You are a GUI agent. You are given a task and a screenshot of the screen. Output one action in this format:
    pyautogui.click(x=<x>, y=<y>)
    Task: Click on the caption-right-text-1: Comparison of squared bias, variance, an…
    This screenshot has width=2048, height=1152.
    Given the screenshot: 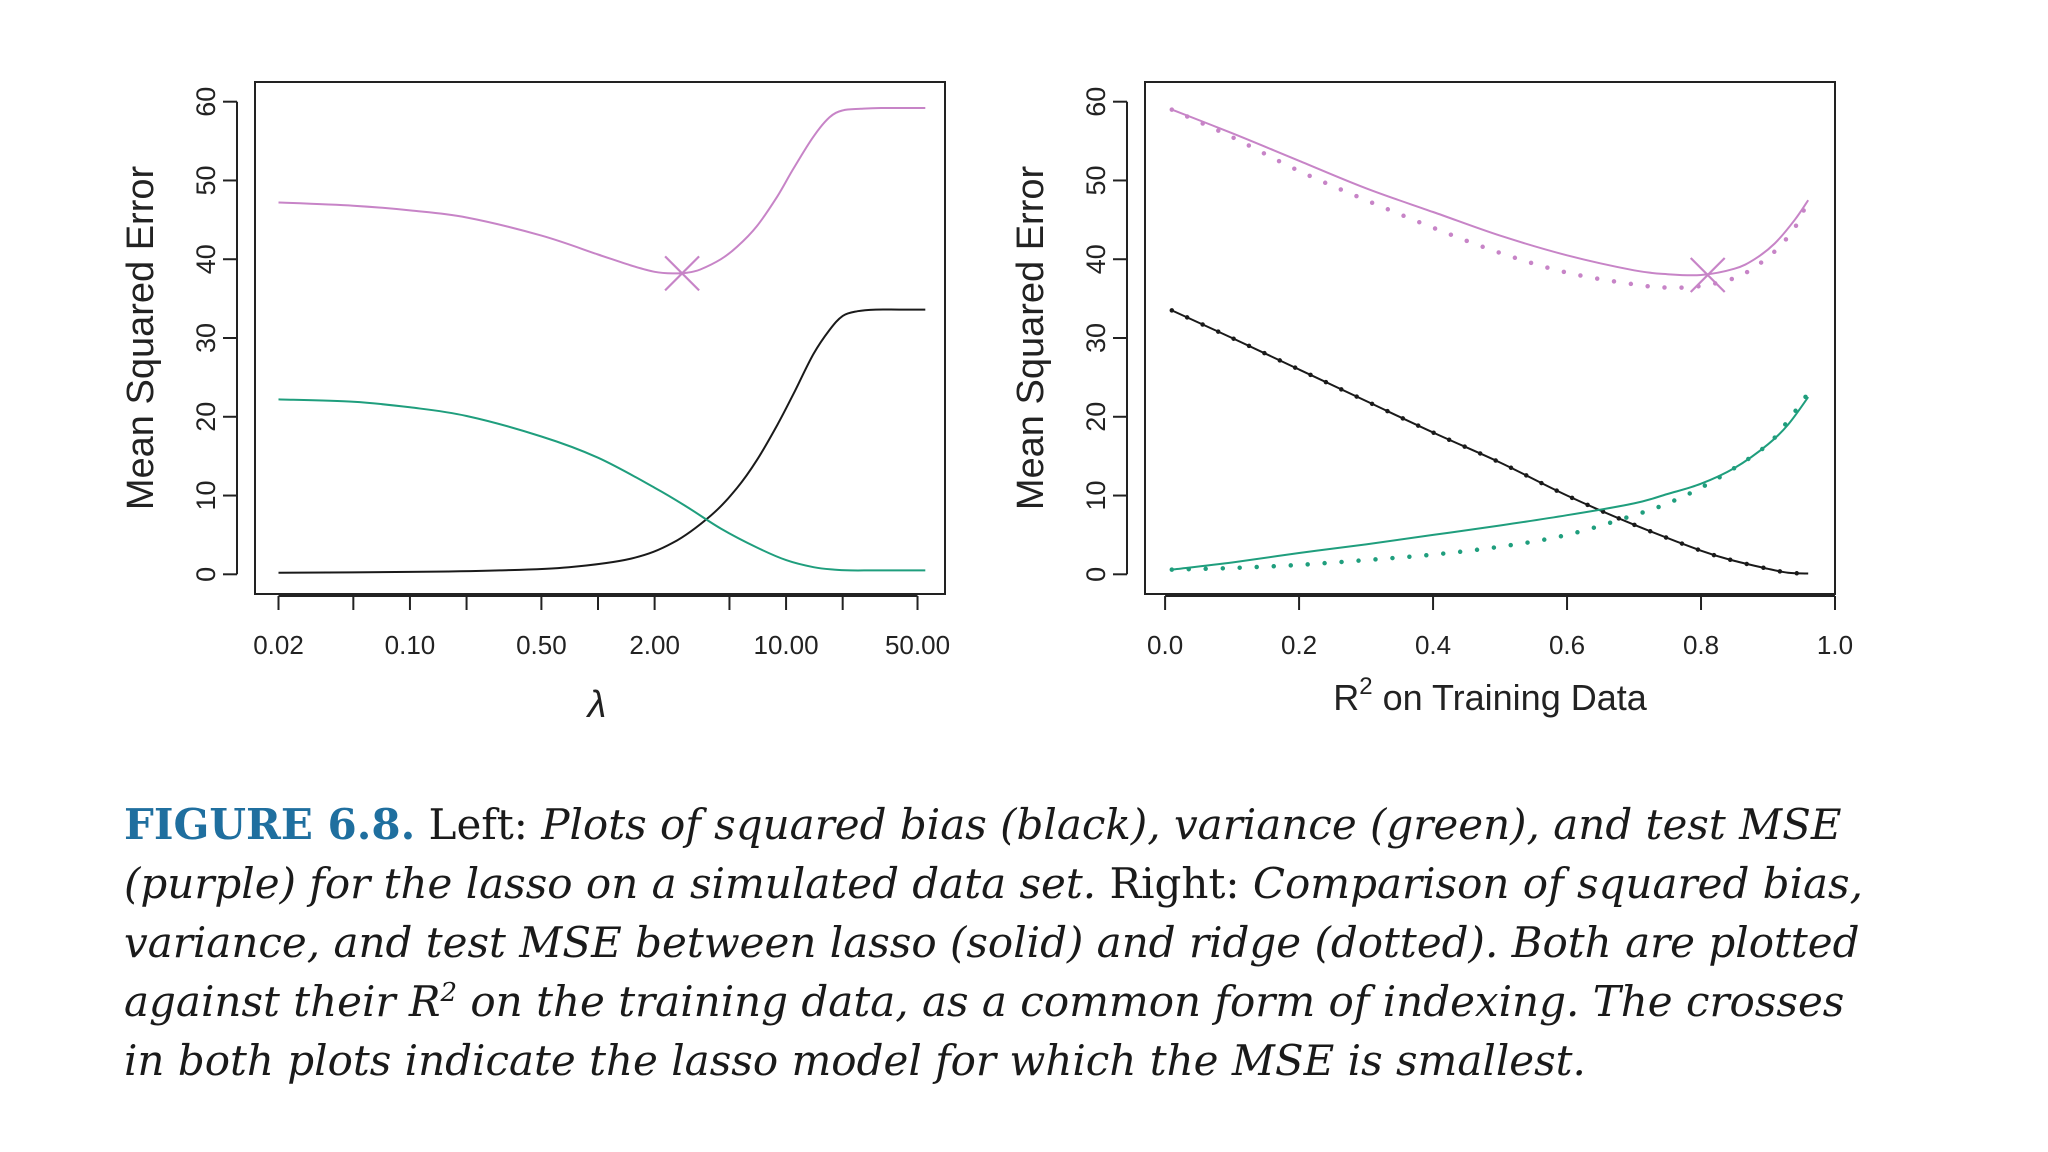 What is the action you would take?
    pyautogui.click(x=993, y=942)
    